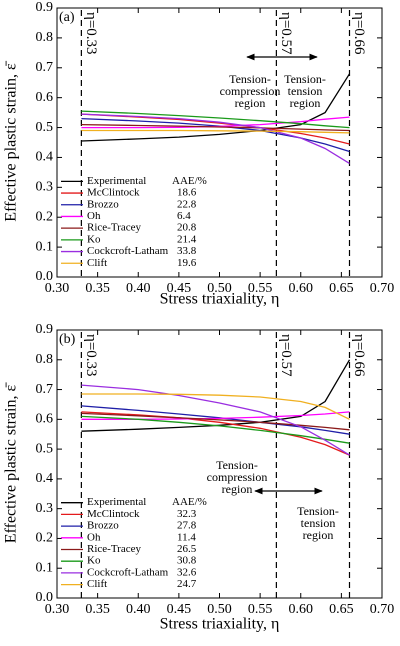 The image size is (400, 646). What do you see at coordinates (187, 514) in the screenshot?
I see `legend-aae: 32.3` at bounding box center [187, 514].